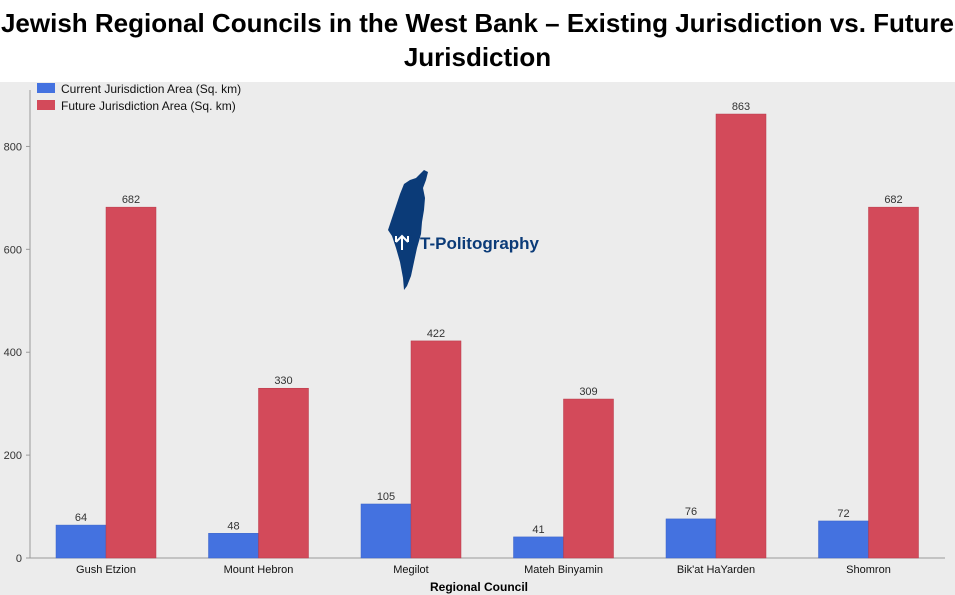 The height and width of the screenshot is (595, 955). Describe the element at coordinates (13, 250) in the screenshot. I see `y-tick-label: 600` at that location.